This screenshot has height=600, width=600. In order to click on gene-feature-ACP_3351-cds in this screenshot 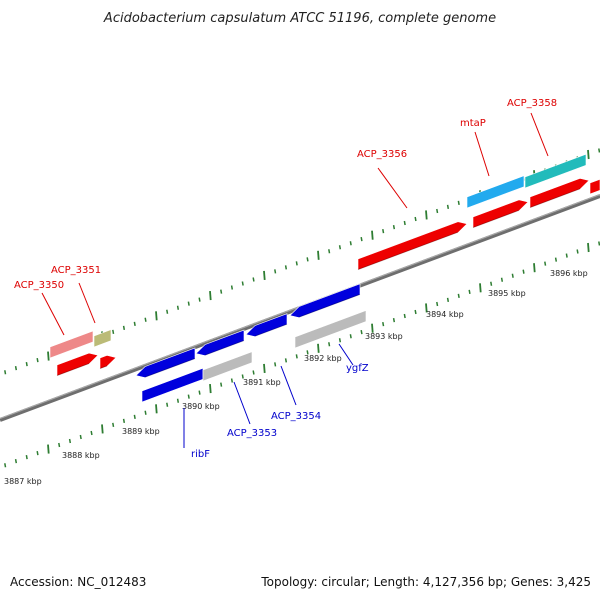, I will do `click(108, 362)`.